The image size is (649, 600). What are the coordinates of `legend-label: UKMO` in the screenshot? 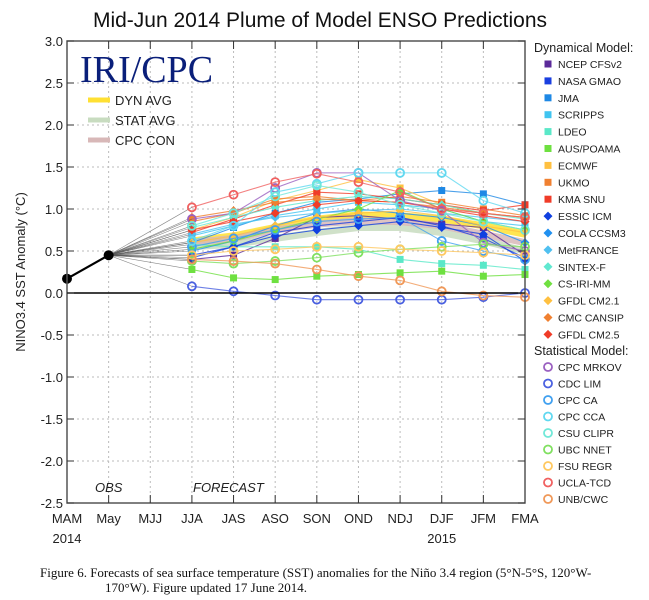 It's located at (574, 183).